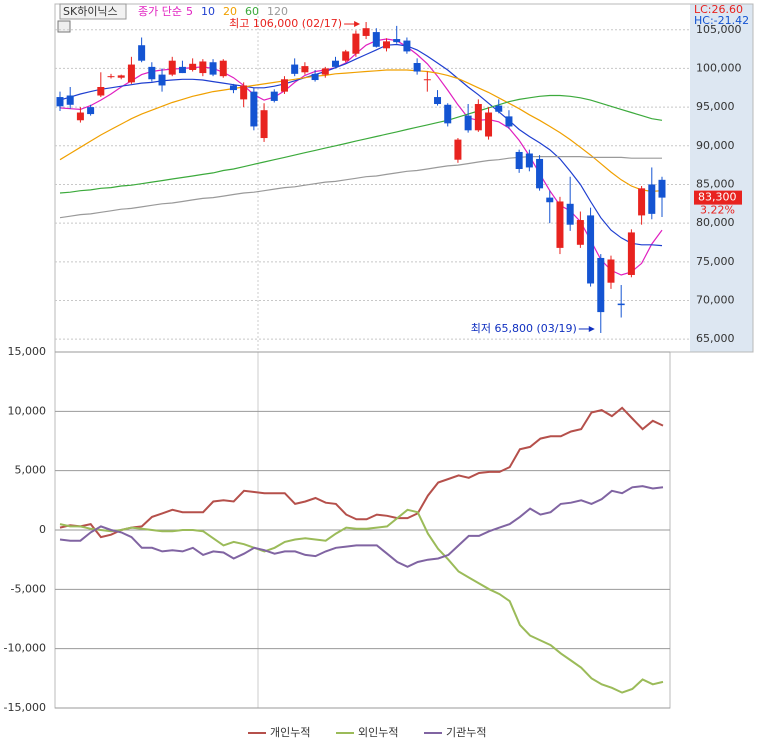 The width and height of the screenshot is (760, 751). I want to click on legend-entry: 5, so click(189, 11).